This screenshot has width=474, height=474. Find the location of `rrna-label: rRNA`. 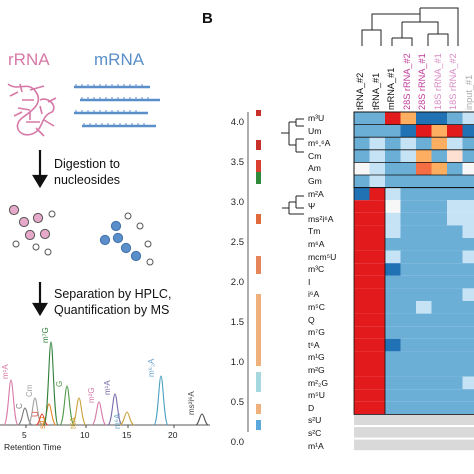

rrna-label: rRNA is located at coordinates (29, 59).